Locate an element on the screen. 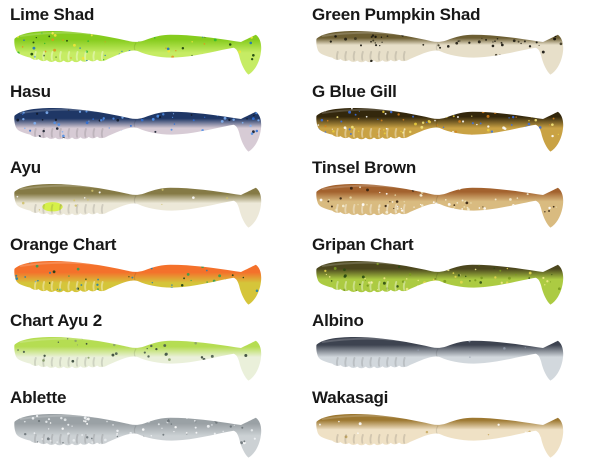 The height and width of the screenshot is (460, 603). product-card: Ayu is located at coordinates (151, 191).